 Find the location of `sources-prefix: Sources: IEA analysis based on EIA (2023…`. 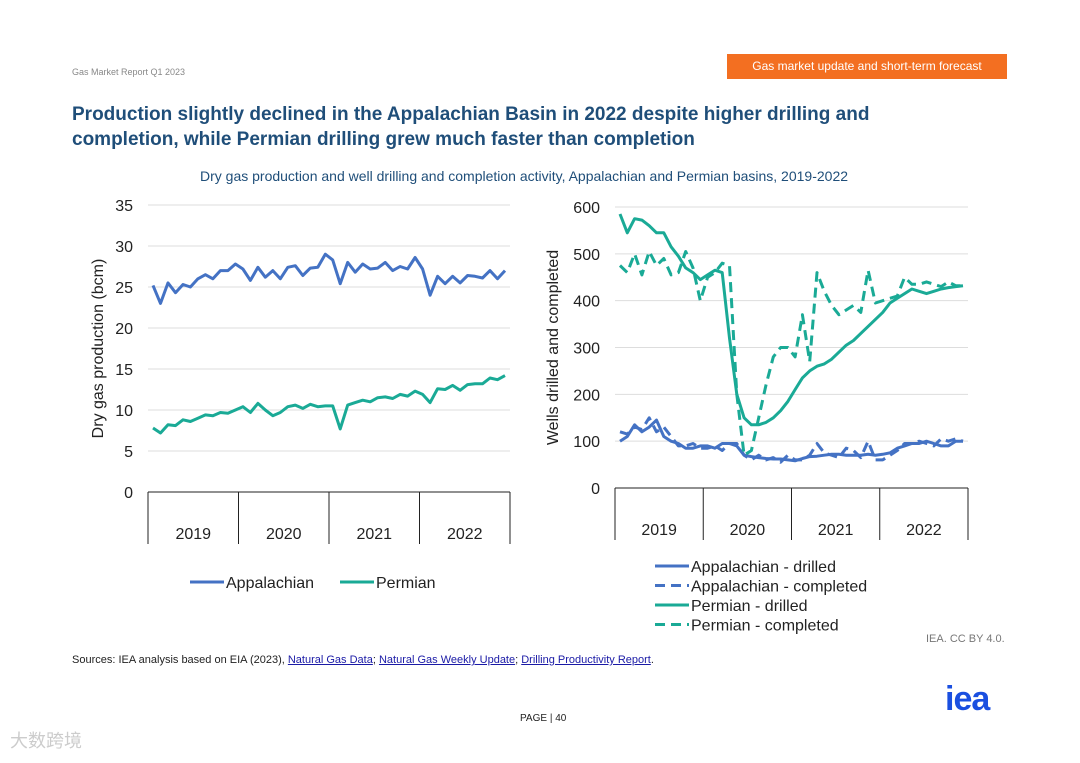

sources-prefix: Sources: IEA analysis based on EIA (2023… is located at coordinates (180, 660).